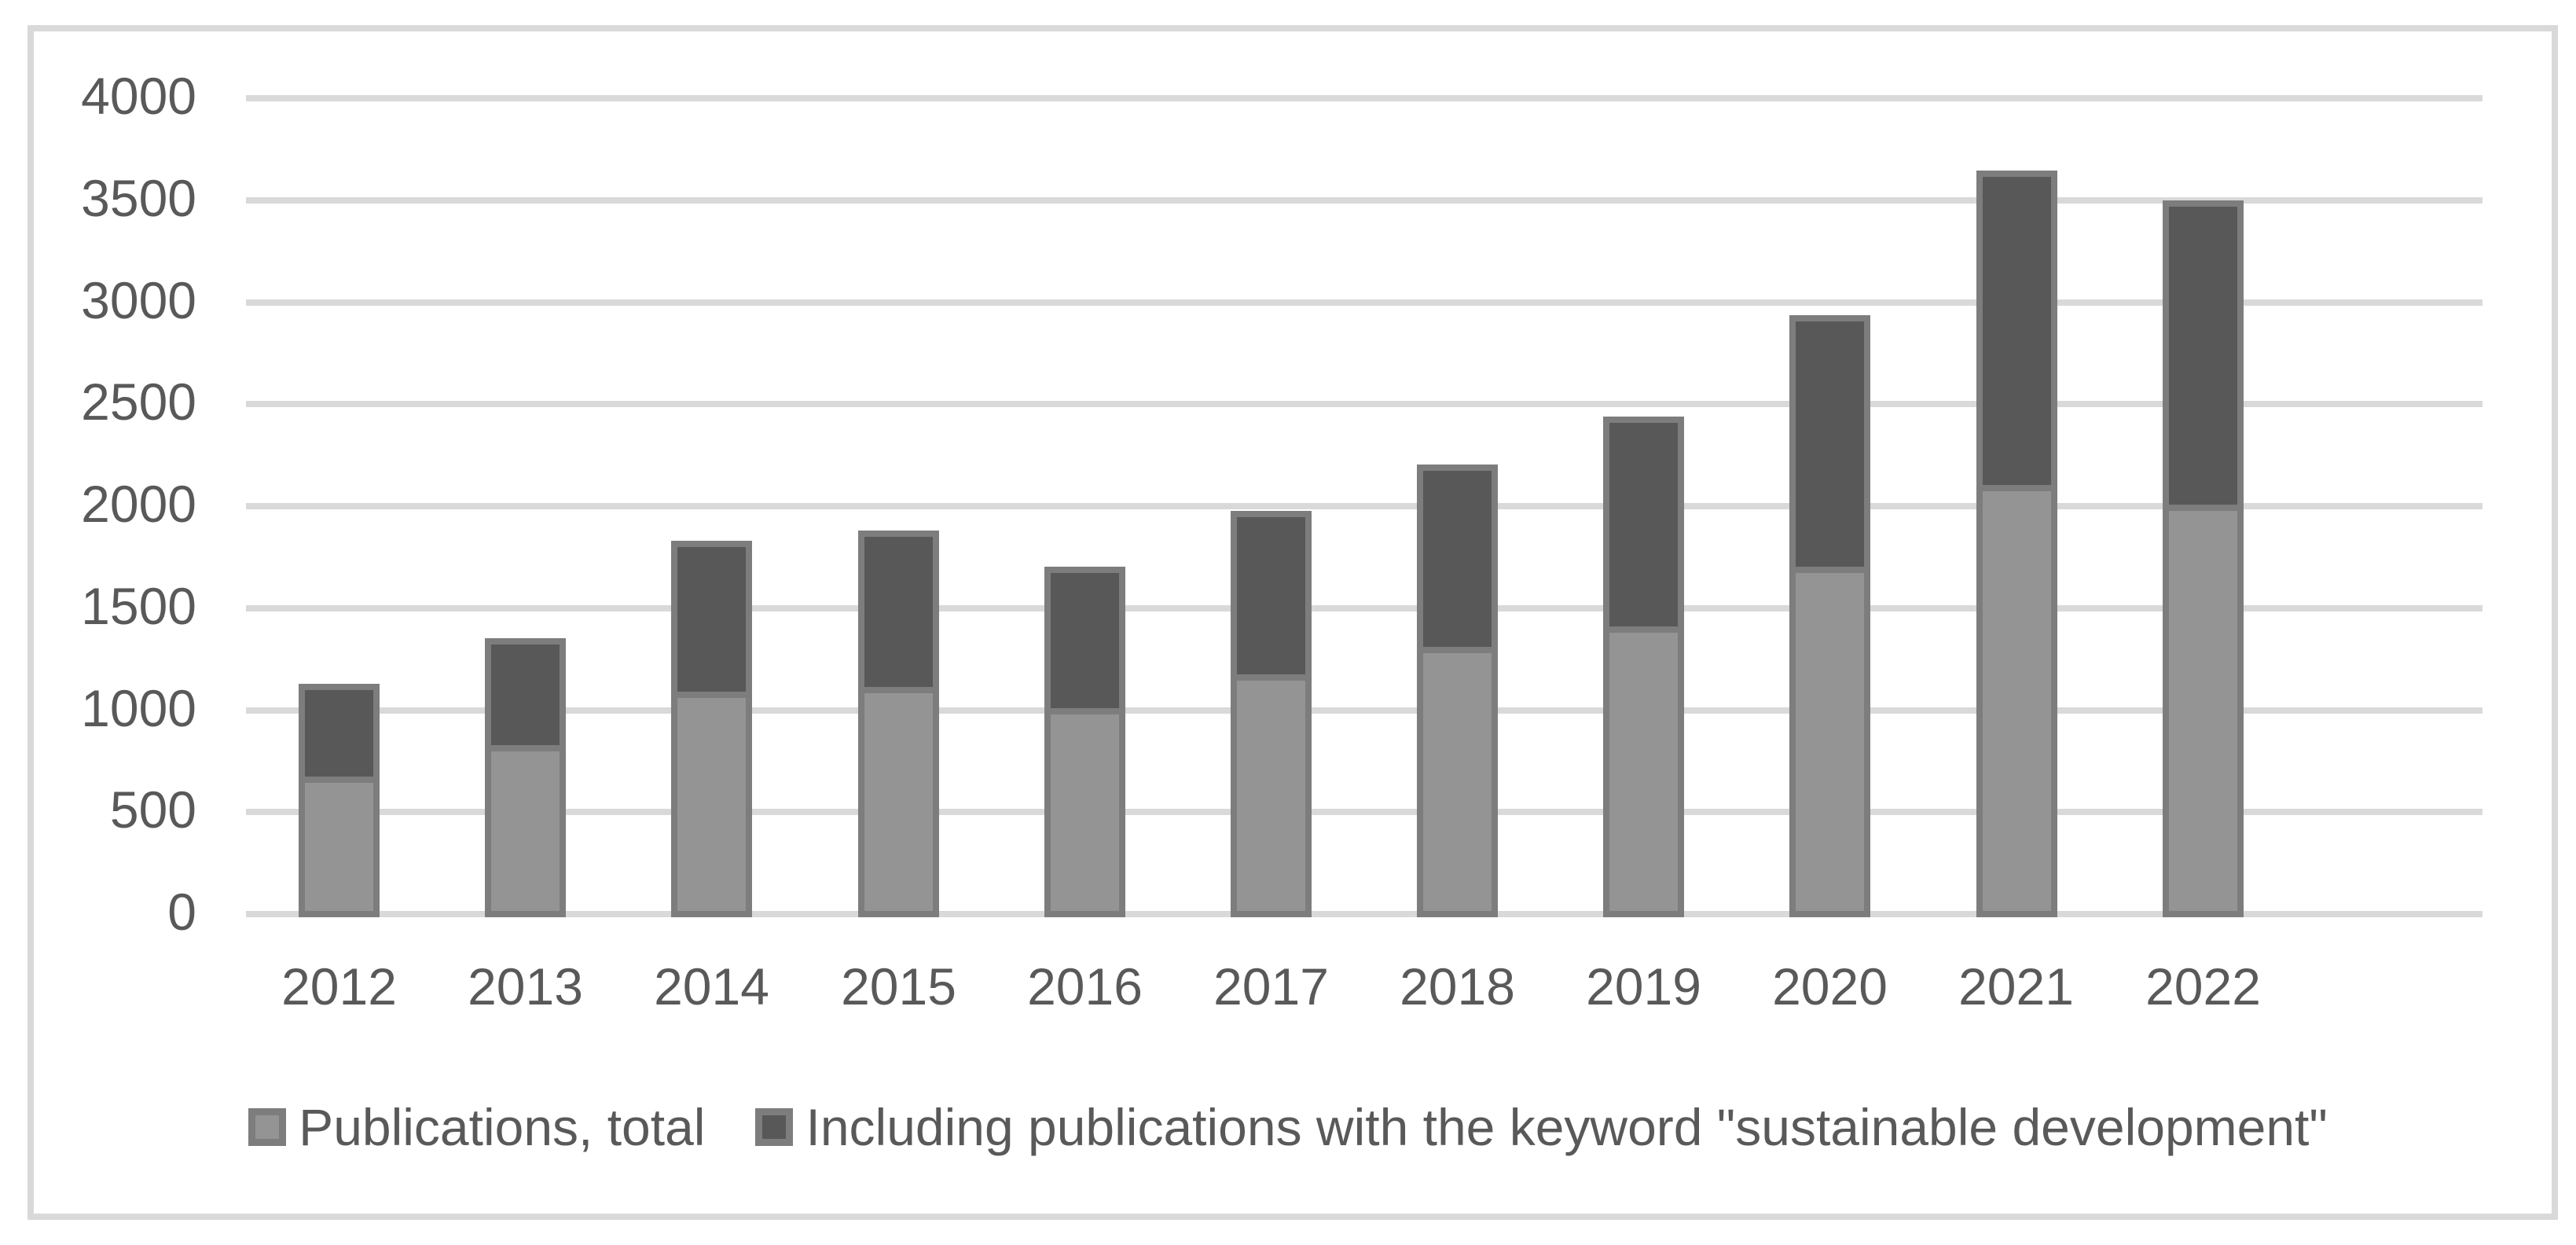 The width and height of the screenshot is (2576, 1245). I want to click on bar-segment-total-2014, so click(711, 804).